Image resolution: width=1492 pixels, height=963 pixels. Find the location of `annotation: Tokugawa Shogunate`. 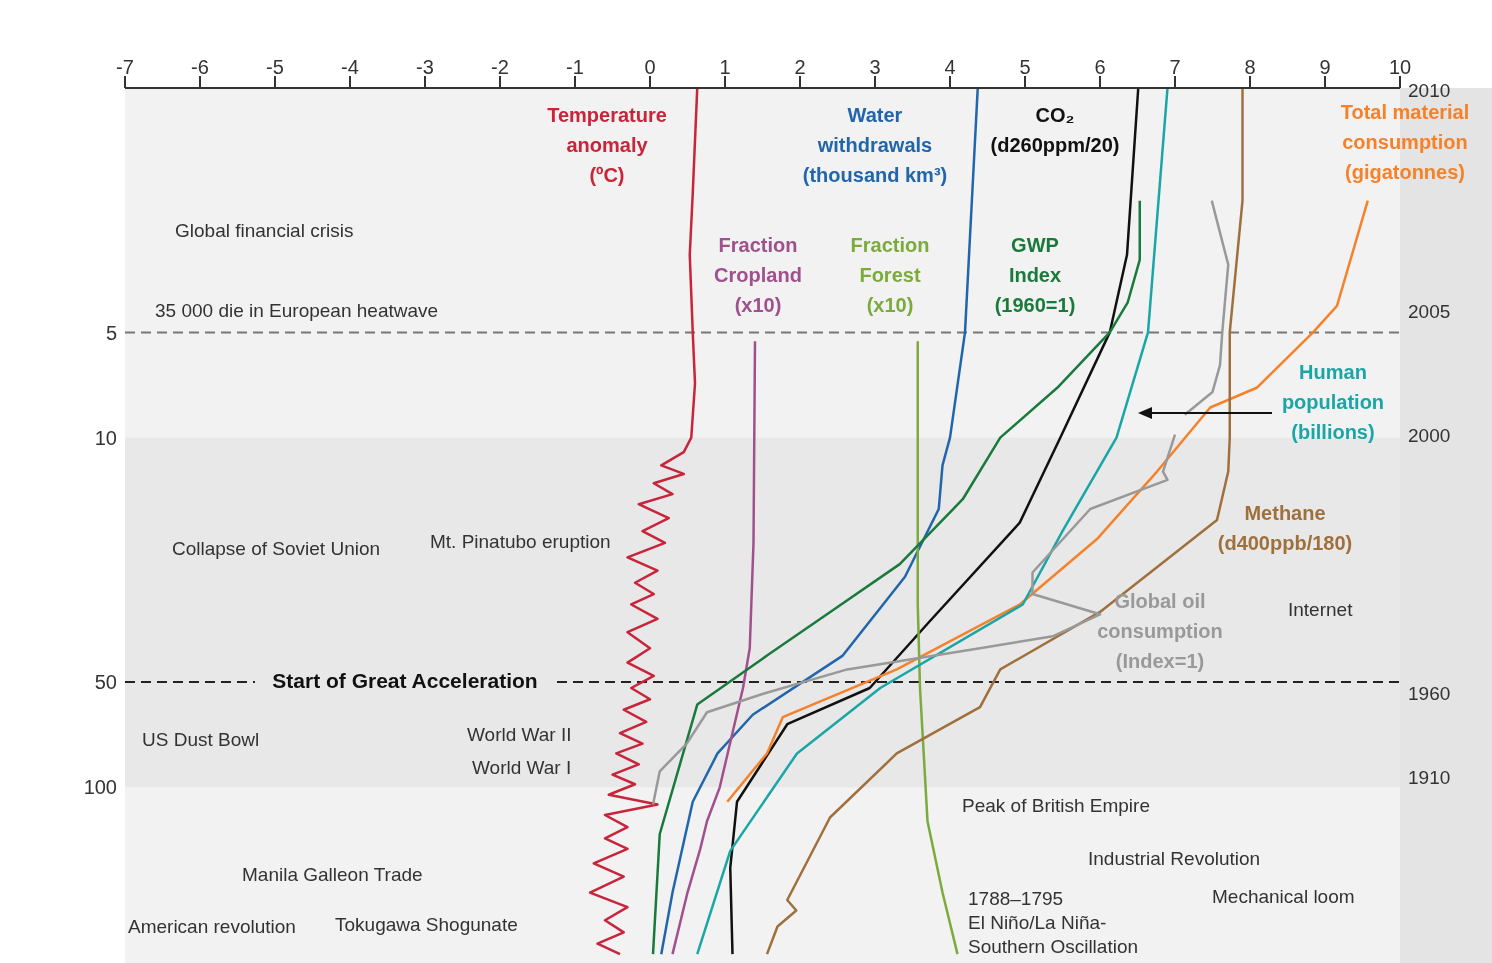

annotation: Tokugawa Shogunate is located at coordinates (426, 925).